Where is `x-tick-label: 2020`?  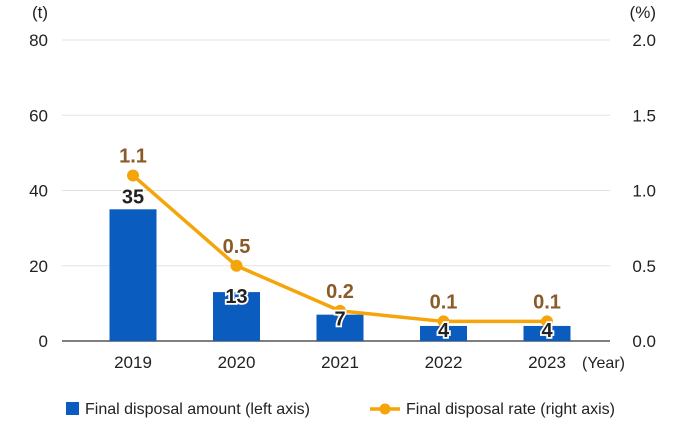 x-tick-label: 2020 is located at coordinates (237, 362).